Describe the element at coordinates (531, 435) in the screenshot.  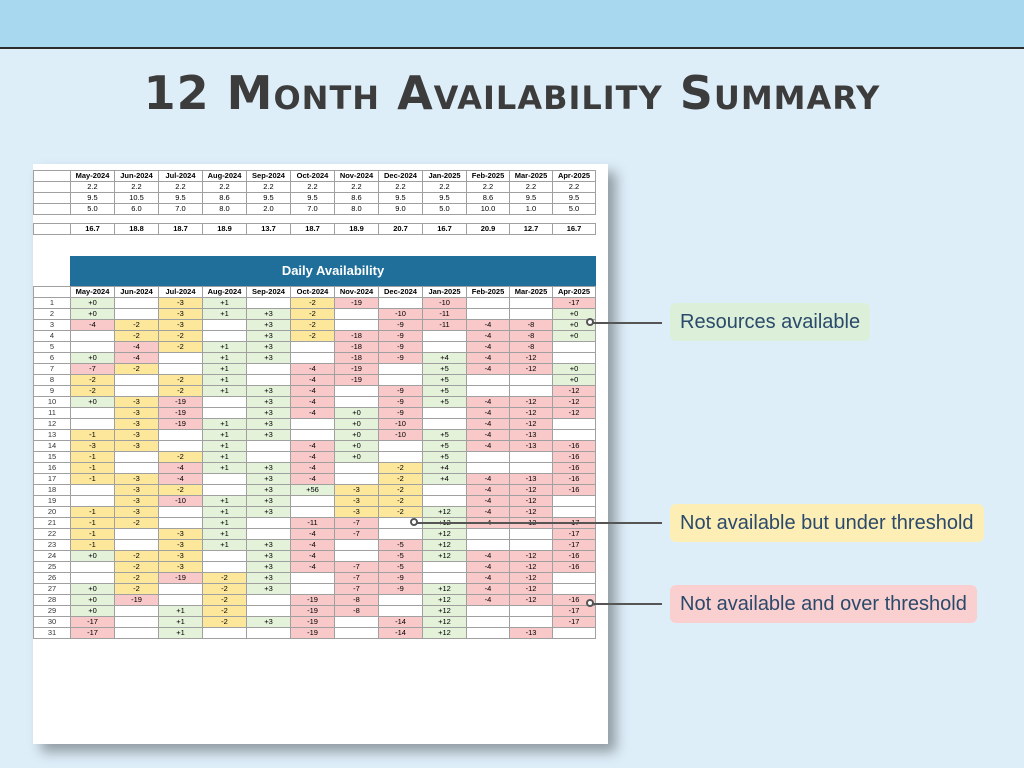
I see `availability-cell: -13` at that location.